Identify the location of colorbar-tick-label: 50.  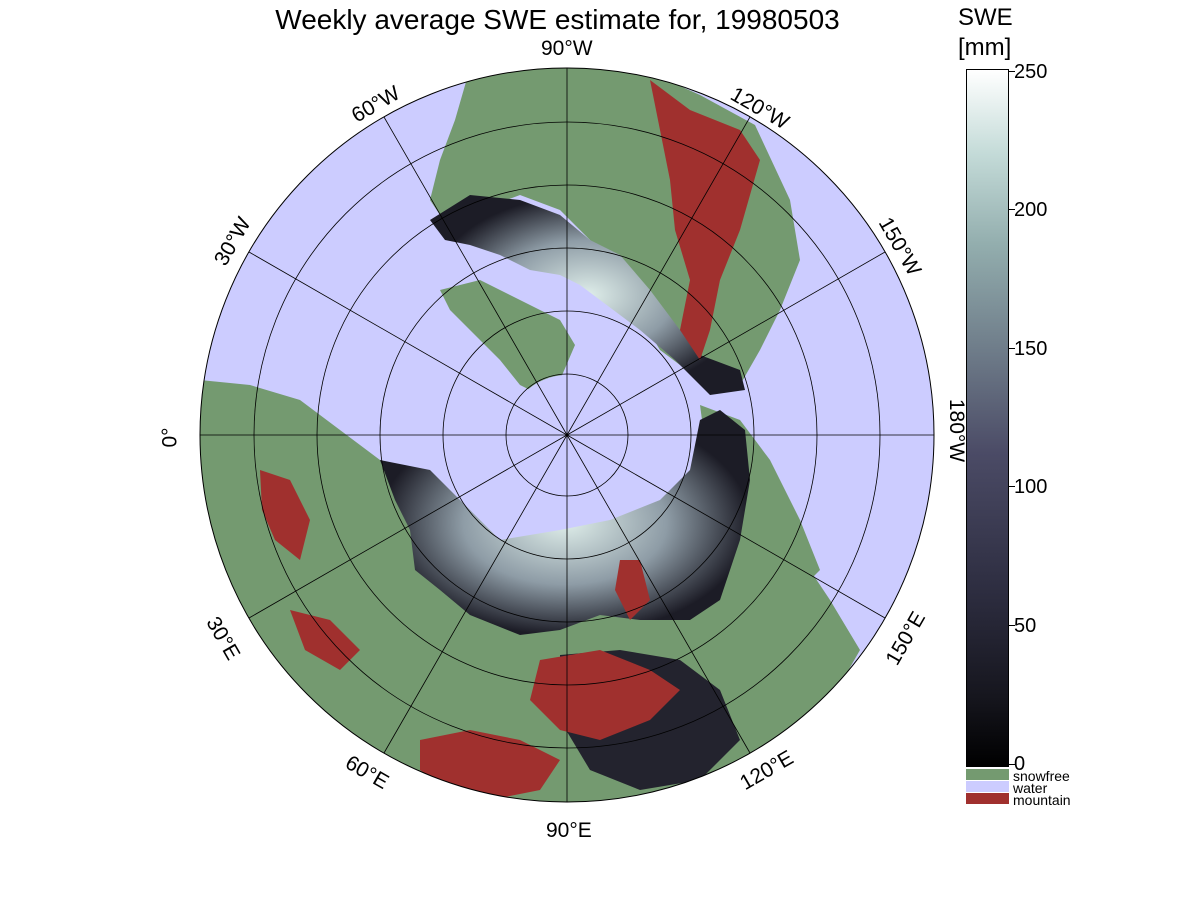
(1025, 626).